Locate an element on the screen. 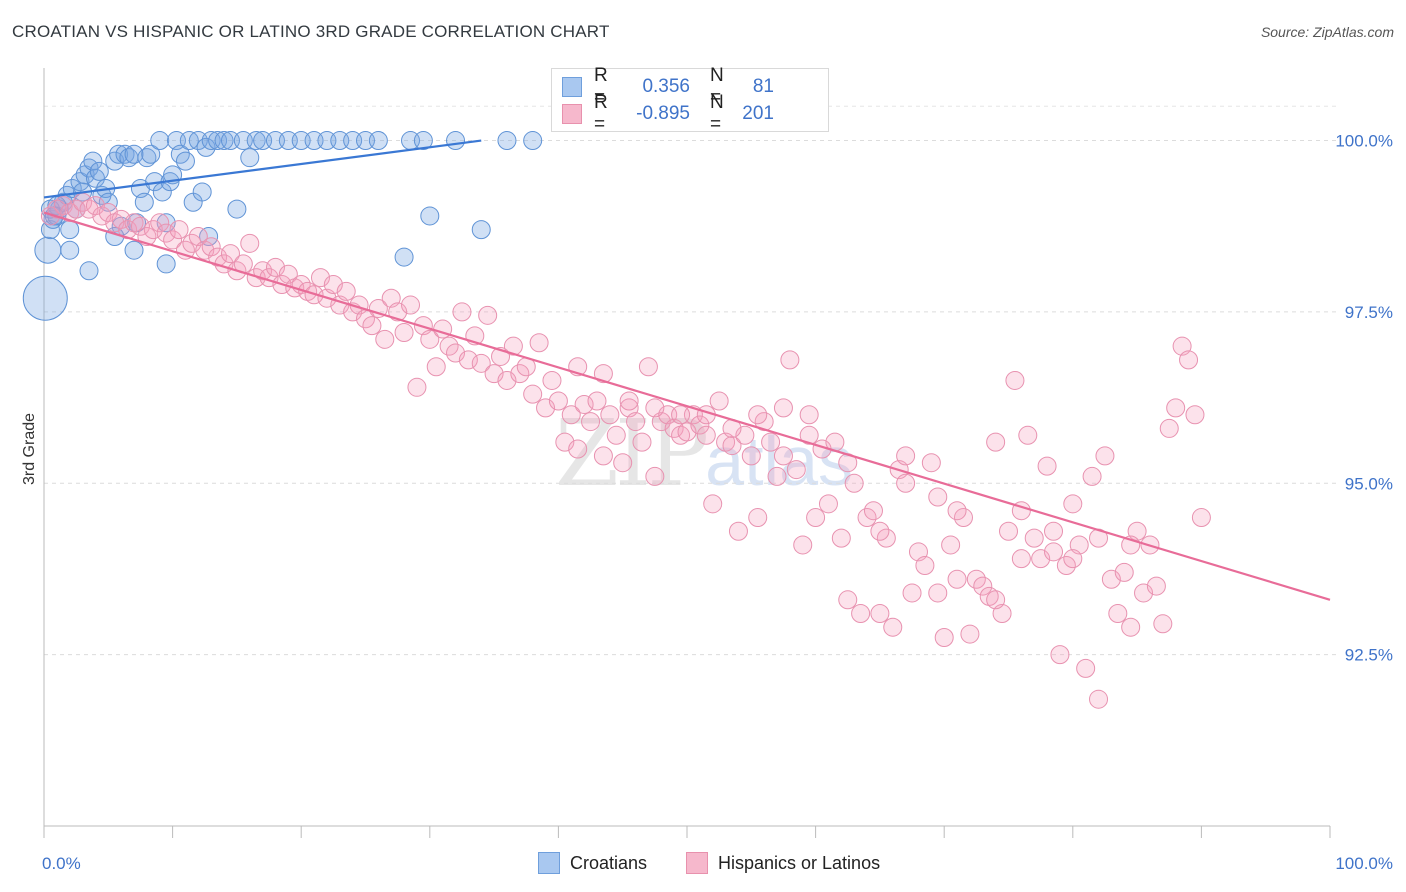  legend-n-value: 81 is located at coordinates (763, 86).